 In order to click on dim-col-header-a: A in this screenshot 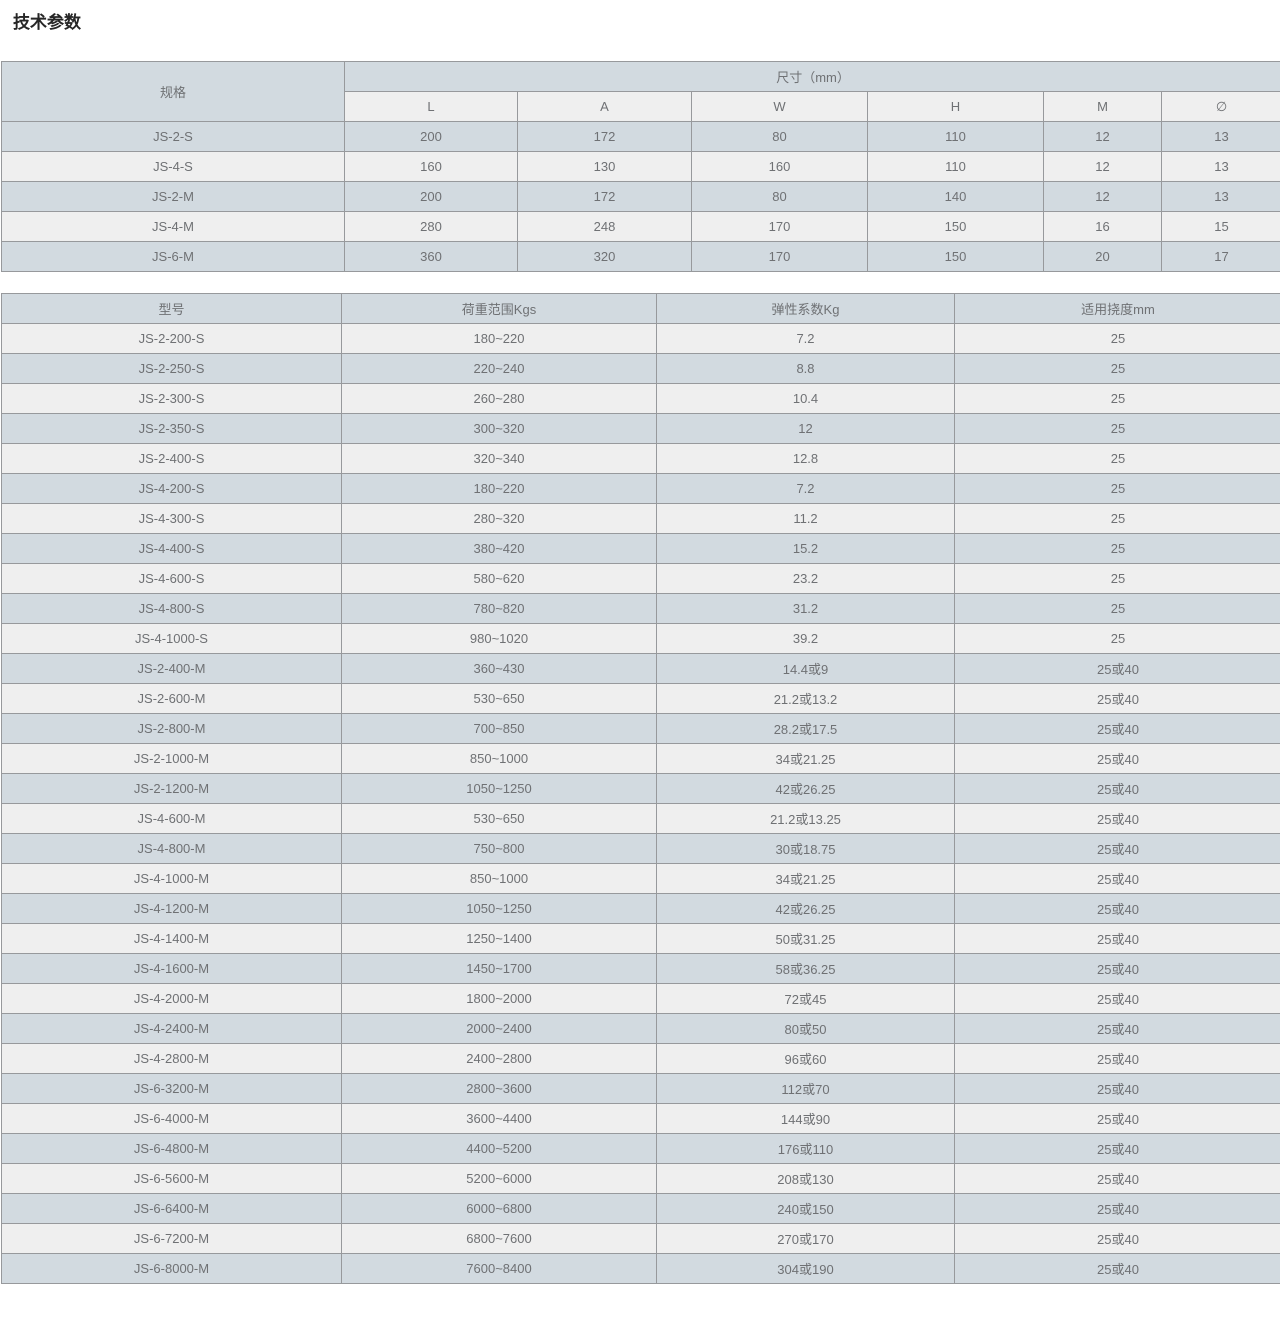, I will do `click(605, 107)`.